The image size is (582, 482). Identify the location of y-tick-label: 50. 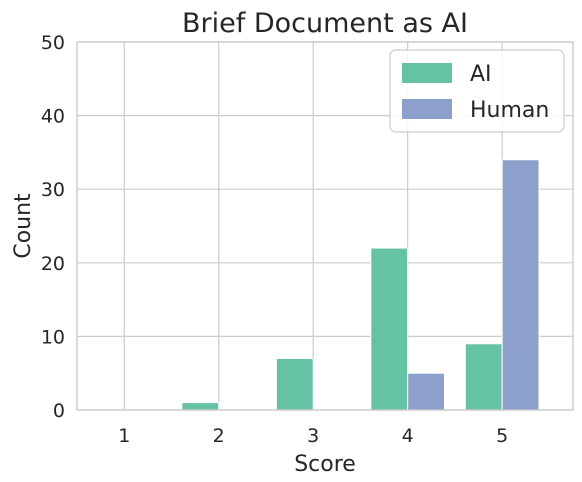
(53, 43).